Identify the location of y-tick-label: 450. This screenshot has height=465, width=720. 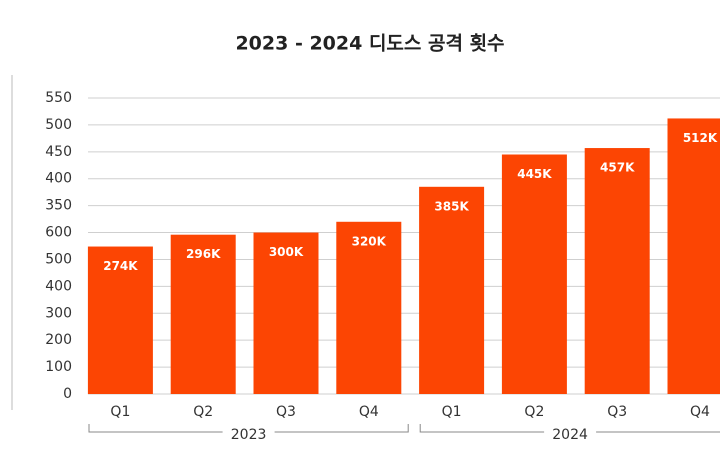
(58, 152).